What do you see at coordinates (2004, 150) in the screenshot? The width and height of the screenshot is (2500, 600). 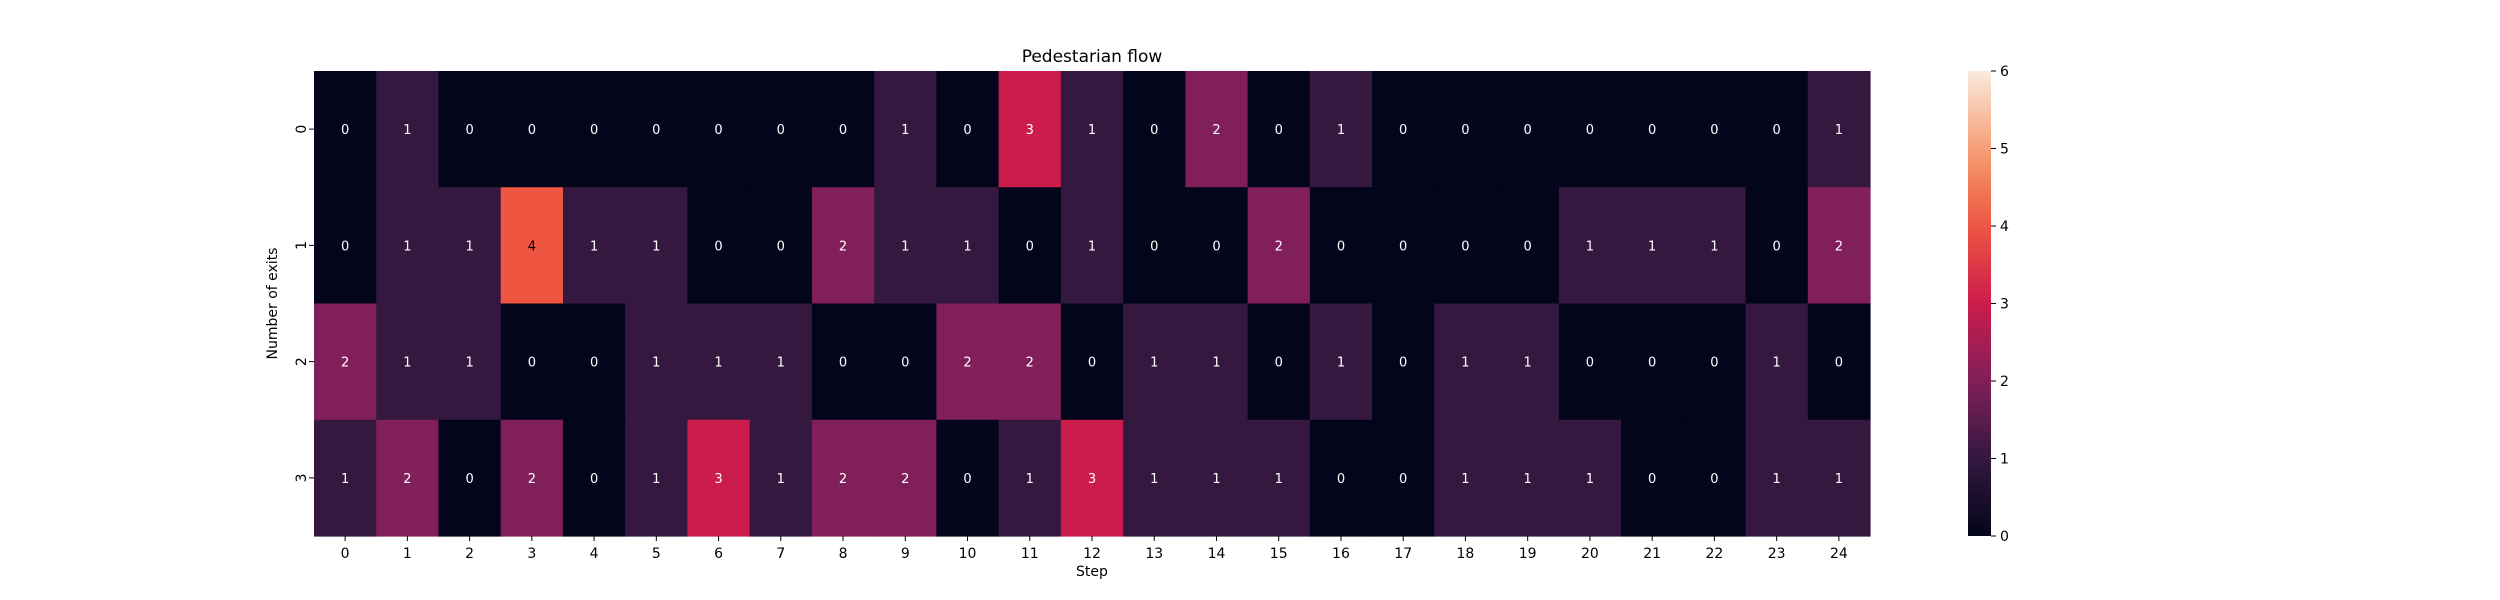 I see `colorbar-tick-label: 5` at bounding box center [2004, 150].